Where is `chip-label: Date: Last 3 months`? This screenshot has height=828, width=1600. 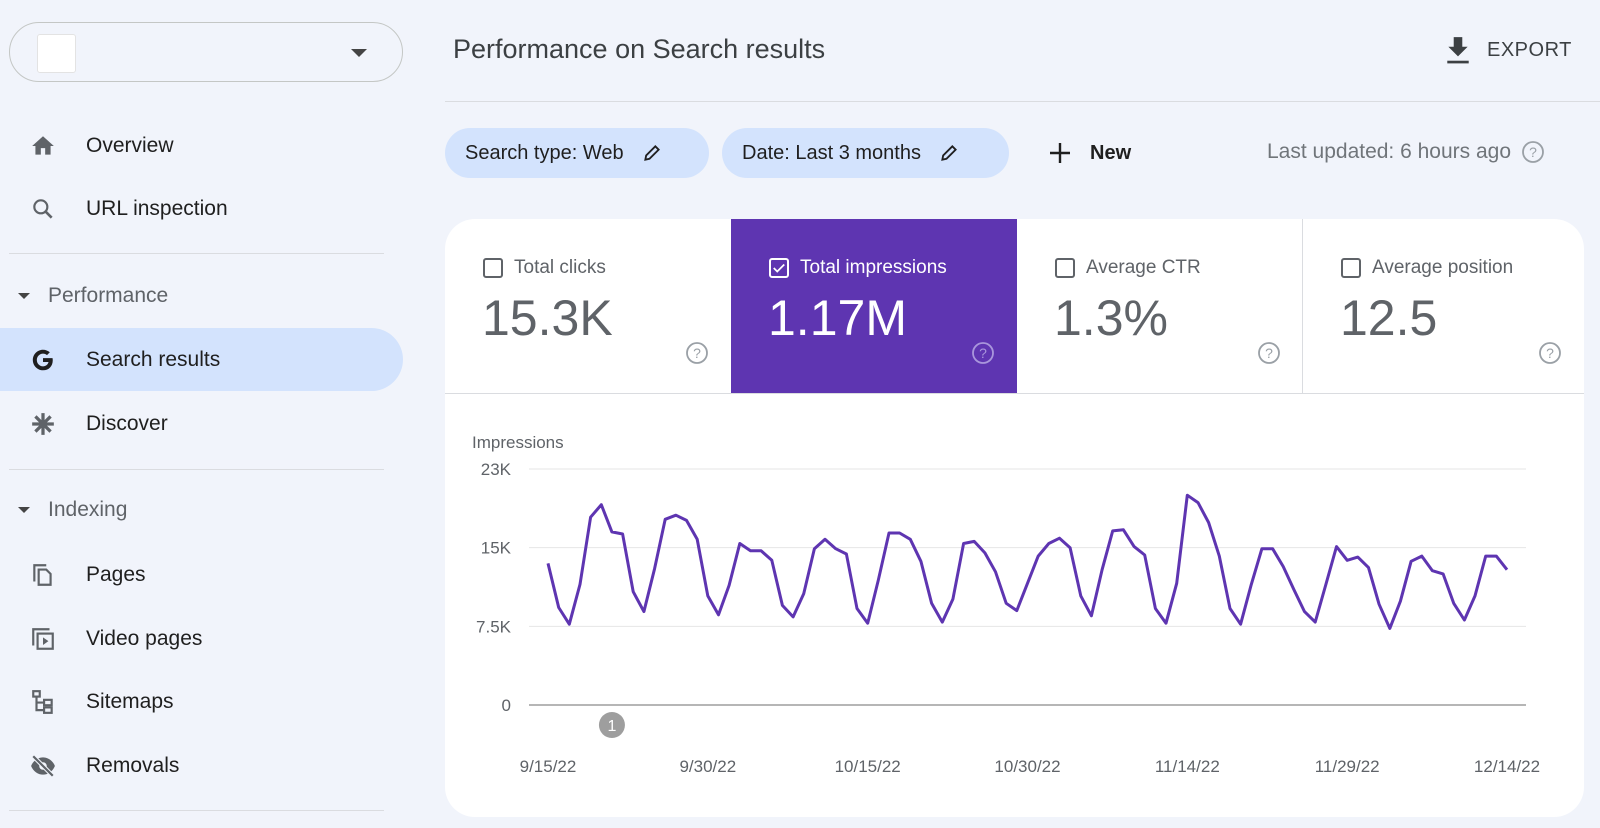
chip-label: Date: Last 3 months is located at coordinates (831, 152).